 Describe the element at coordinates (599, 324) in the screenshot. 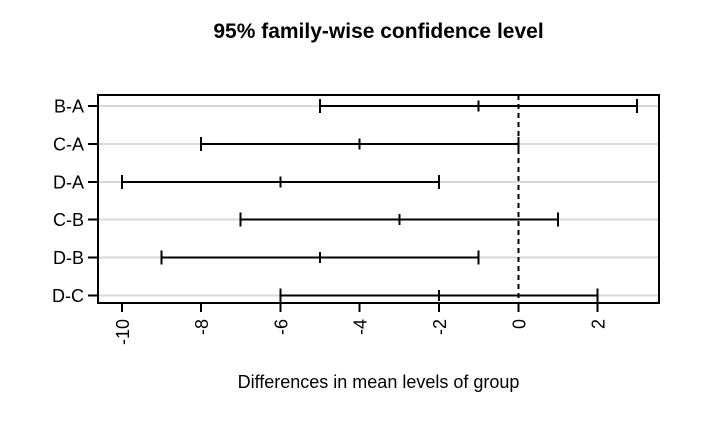

I see `x-tick-label: 2` at that location.